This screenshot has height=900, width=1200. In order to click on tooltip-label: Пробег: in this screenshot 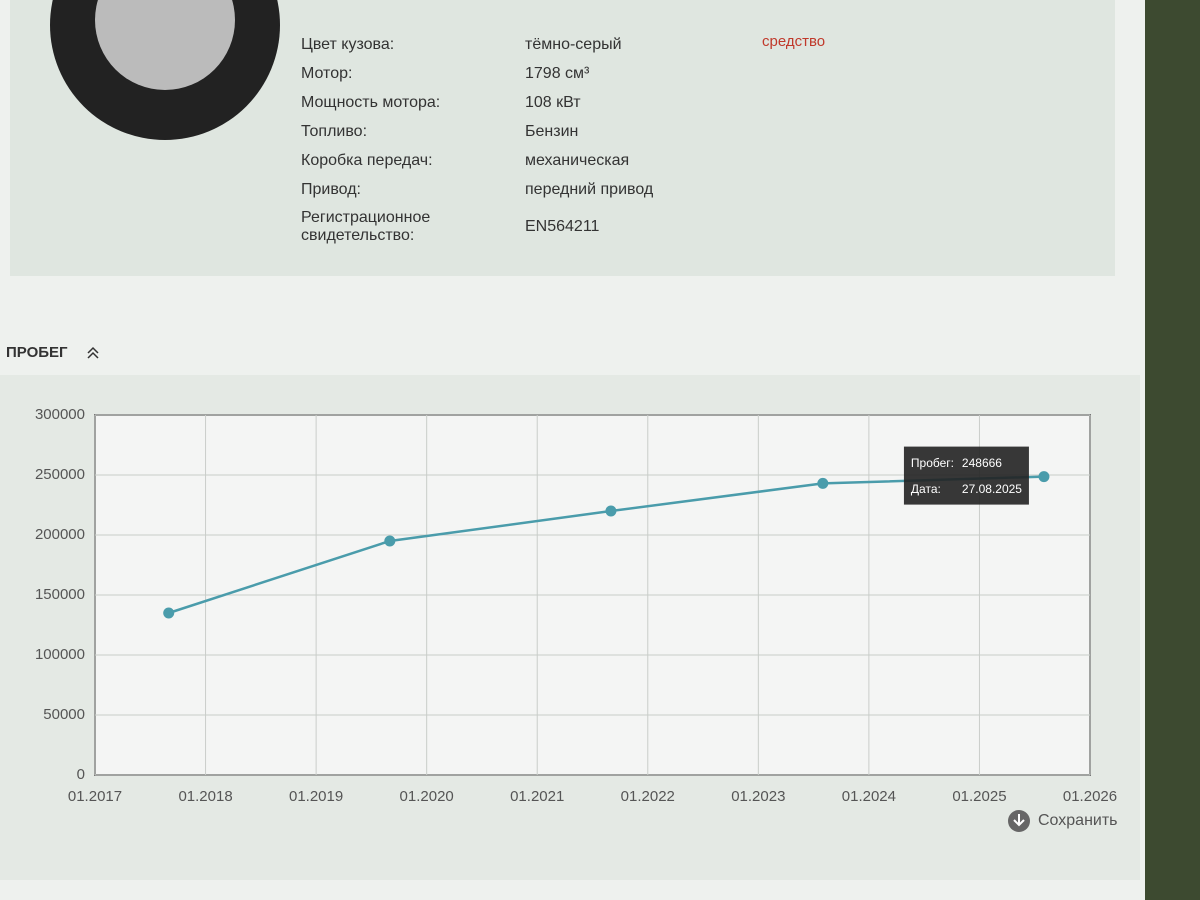, I will do `click(932, 463)`.